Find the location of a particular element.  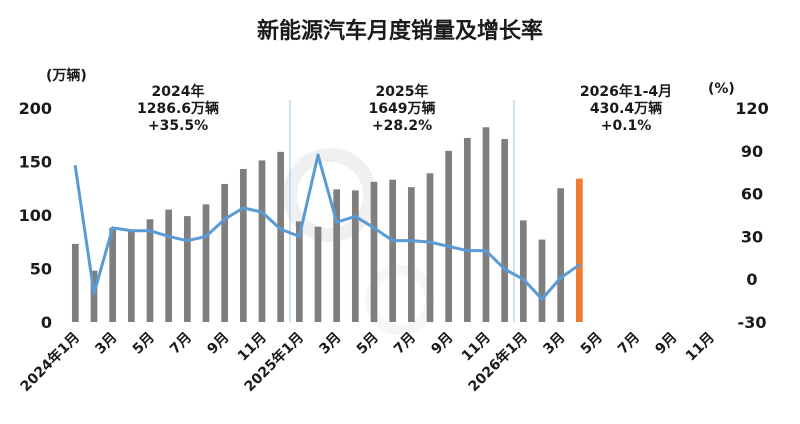

right-tick-label: 90 is located at coordinates (752, 151).